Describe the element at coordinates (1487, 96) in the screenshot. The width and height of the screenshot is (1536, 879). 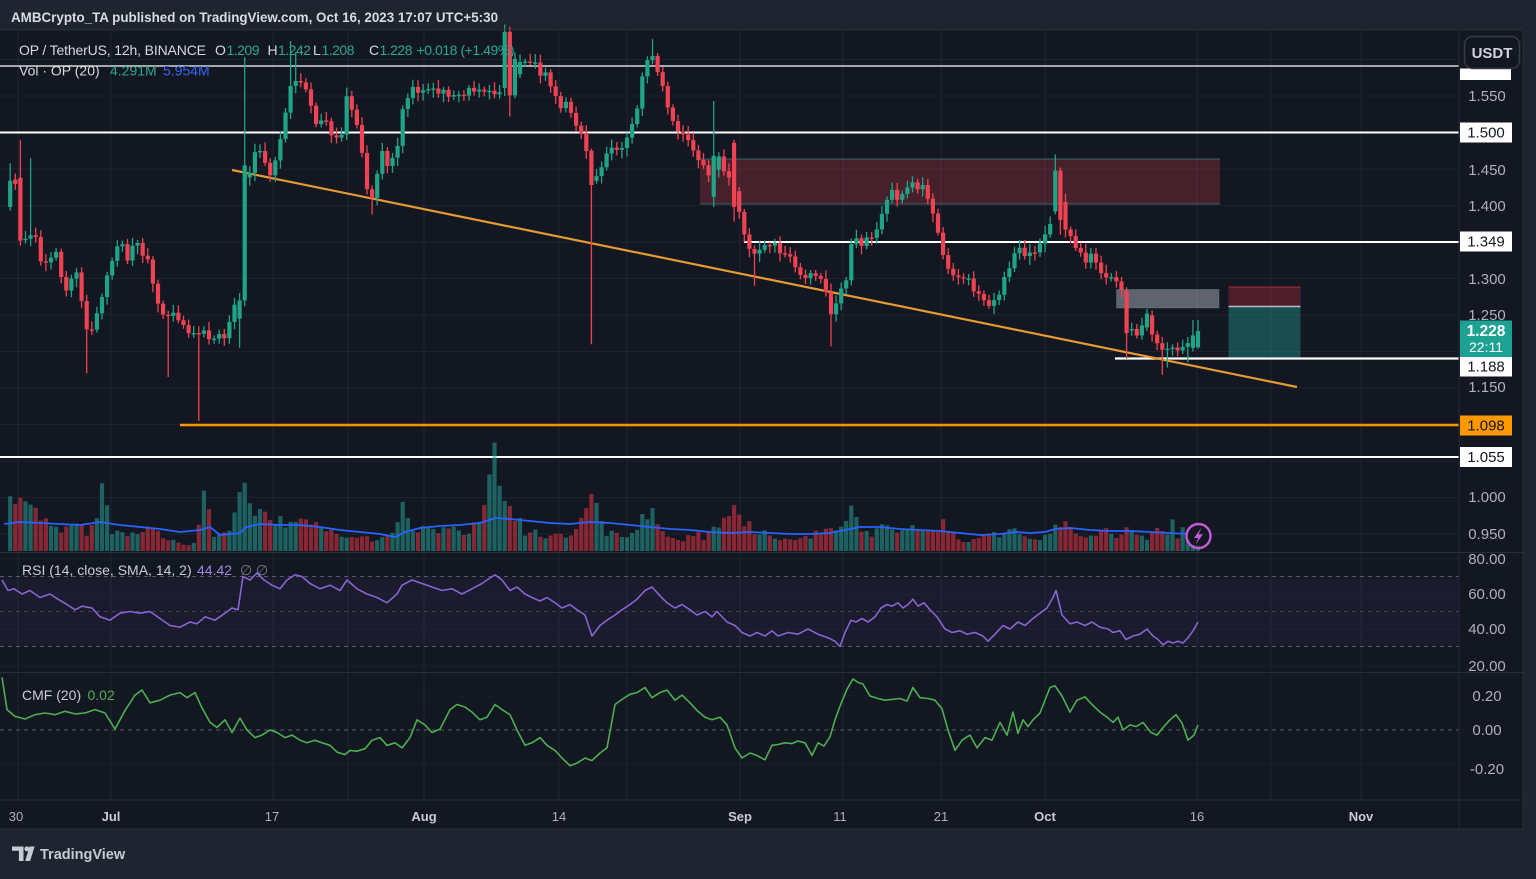
I see `svg-text: 1.550` at that location.